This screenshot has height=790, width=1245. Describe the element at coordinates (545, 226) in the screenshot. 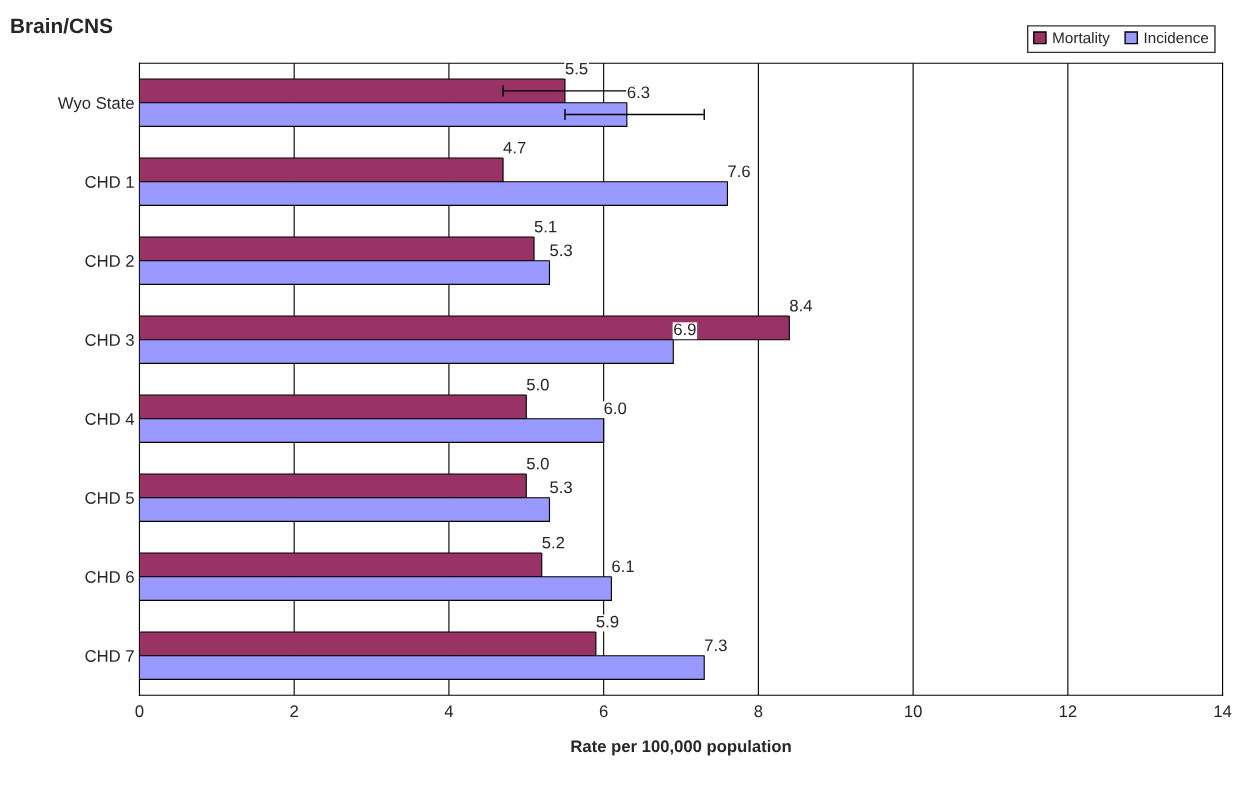

I see `data-label: 5.1` at that location.